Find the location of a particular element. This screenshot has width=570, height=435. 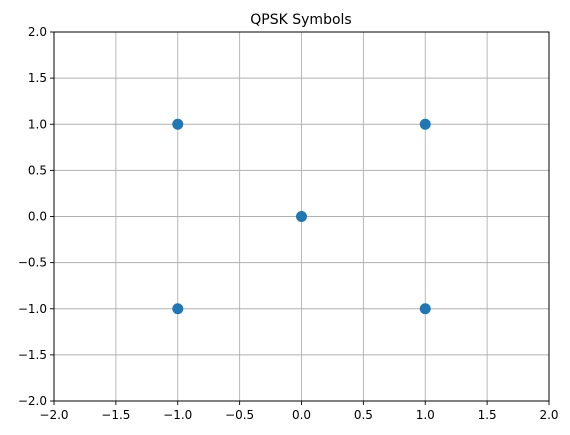

x-tick-label: 0.5 is located at coordinates (363, 415).